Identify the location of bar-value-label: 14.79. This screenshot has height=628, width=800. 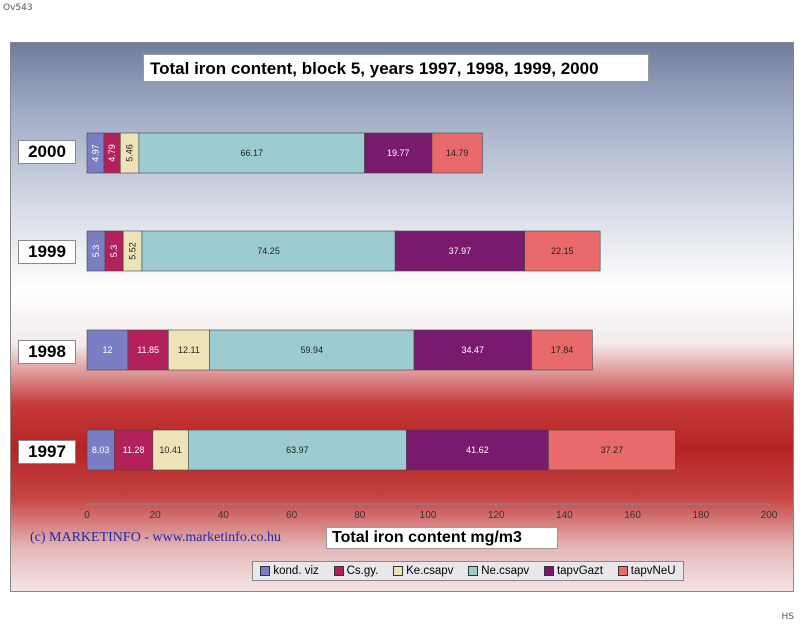
(457, 153).